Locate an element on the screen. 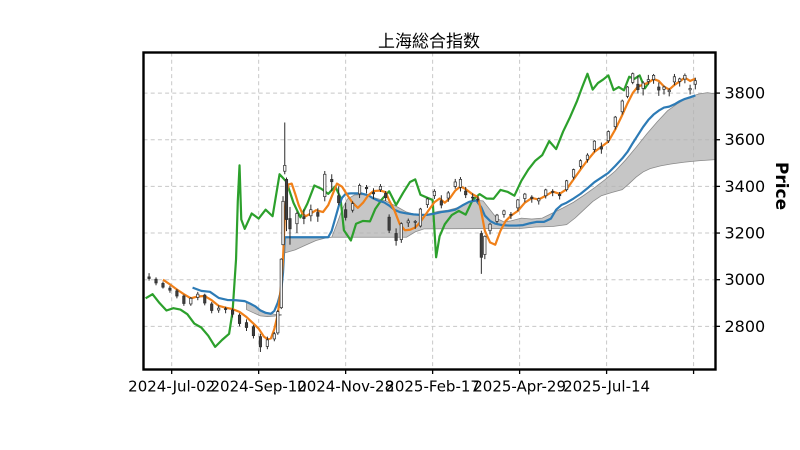 This screenshot has height=450, width=800. y-tick-label: 3400 is located at coordinates (745, 186).